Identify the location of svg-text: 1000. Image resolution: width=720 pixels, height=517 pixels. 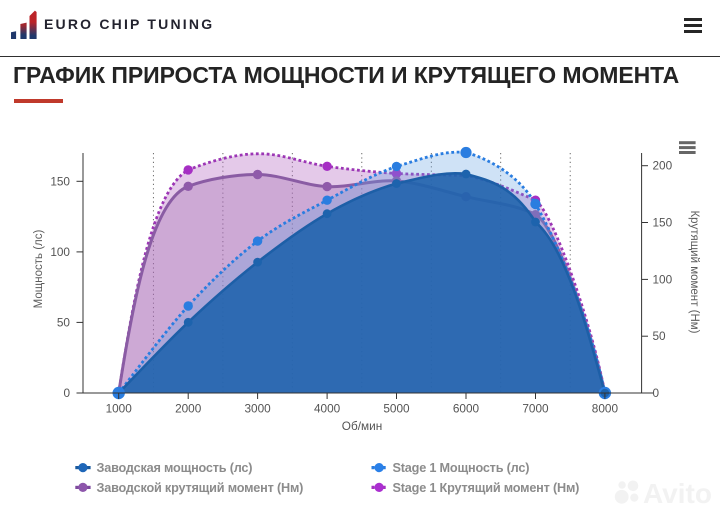
(119, 409).